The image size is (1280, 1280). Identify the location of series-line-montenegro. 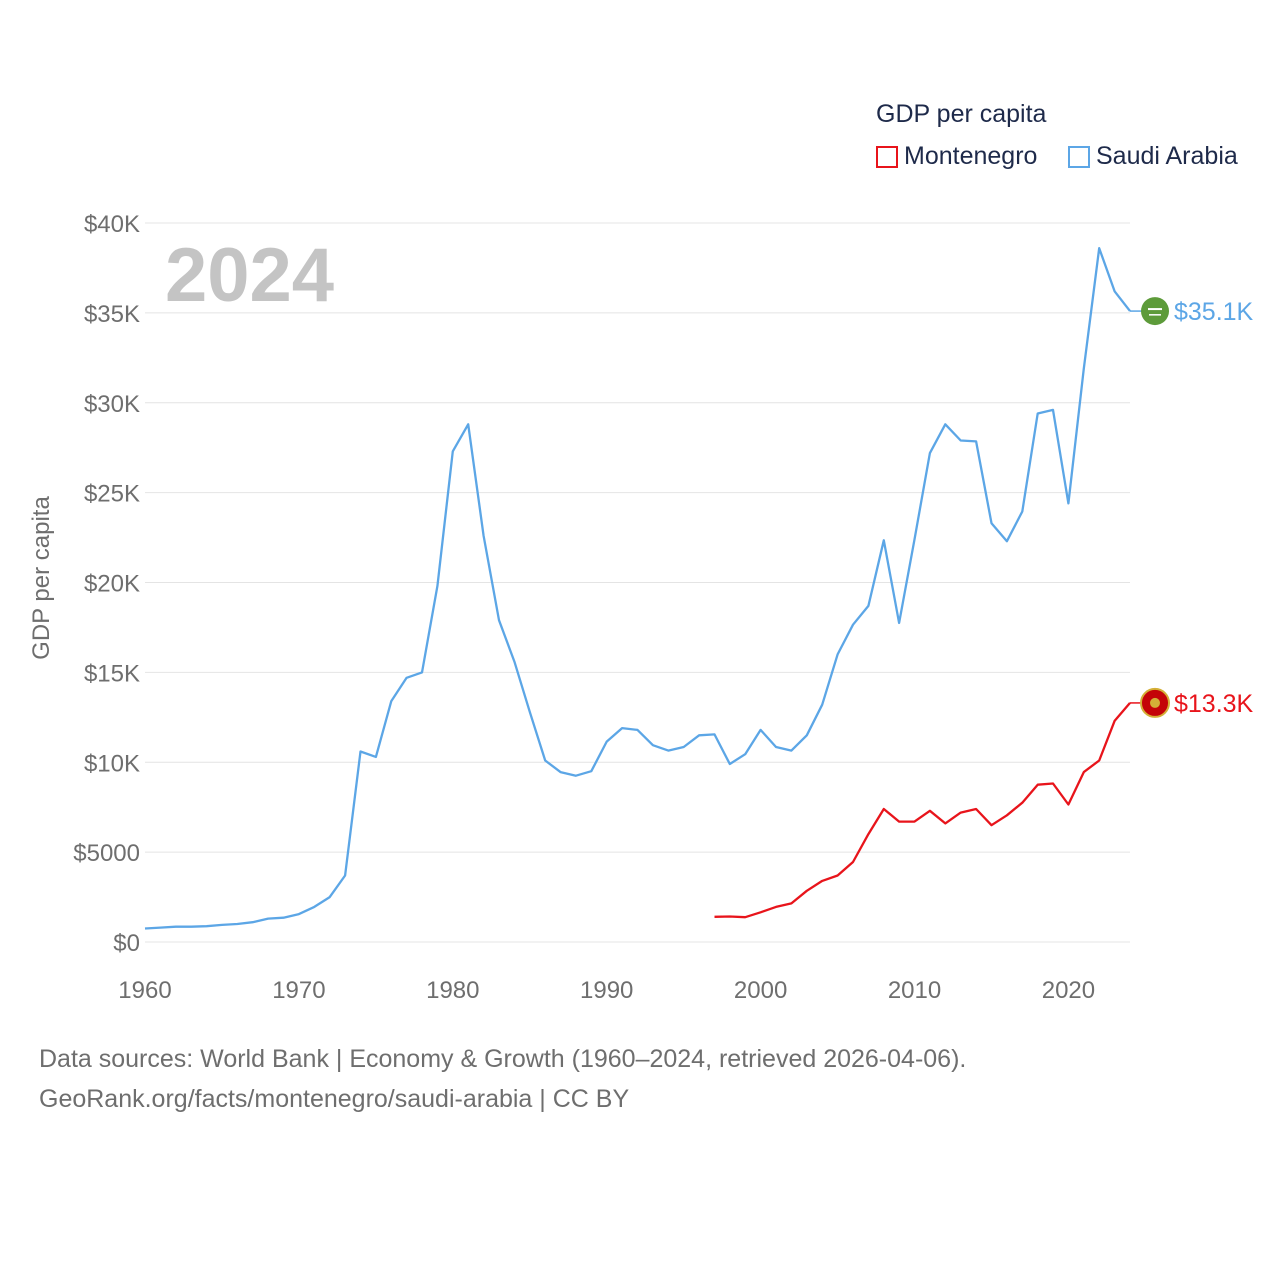
(922, 810).